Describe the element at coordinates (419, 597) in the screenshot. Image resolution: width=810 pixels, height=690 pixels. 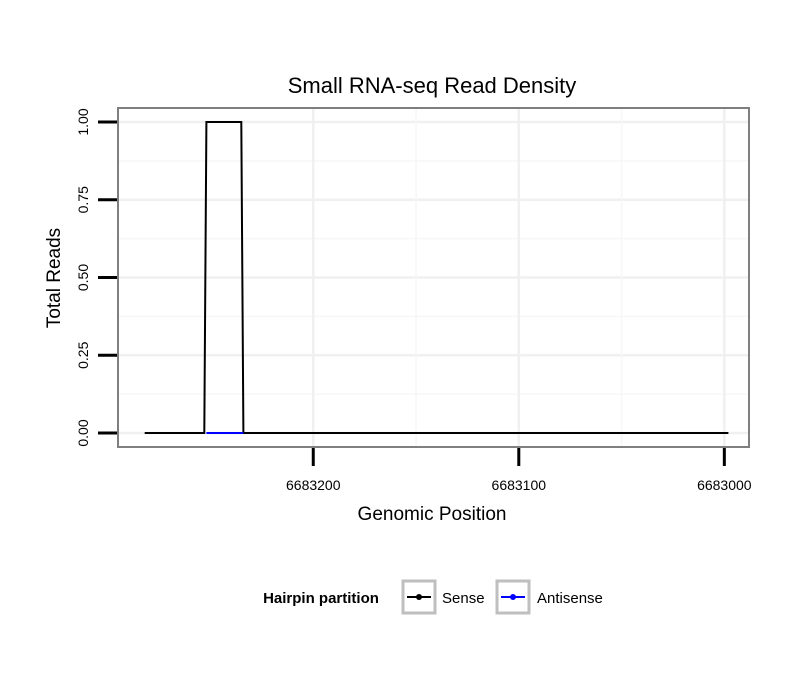
I see `legend-key-sense-point` at that location.